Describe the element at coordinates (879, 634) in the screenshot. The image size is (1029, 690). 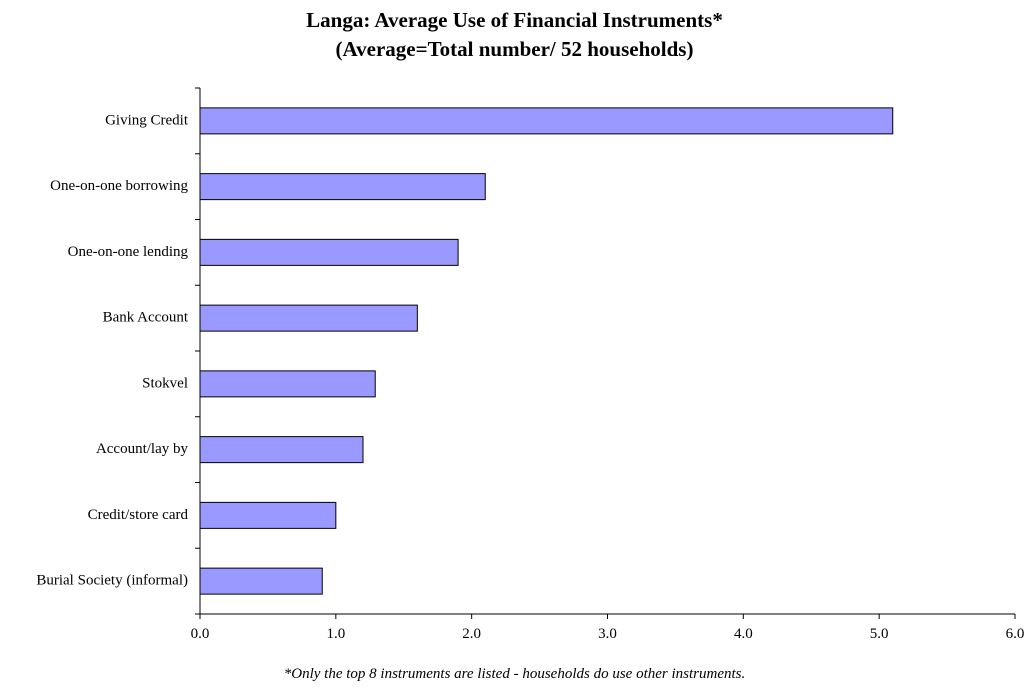
I see `x-tick-label: 5.0` at that location.